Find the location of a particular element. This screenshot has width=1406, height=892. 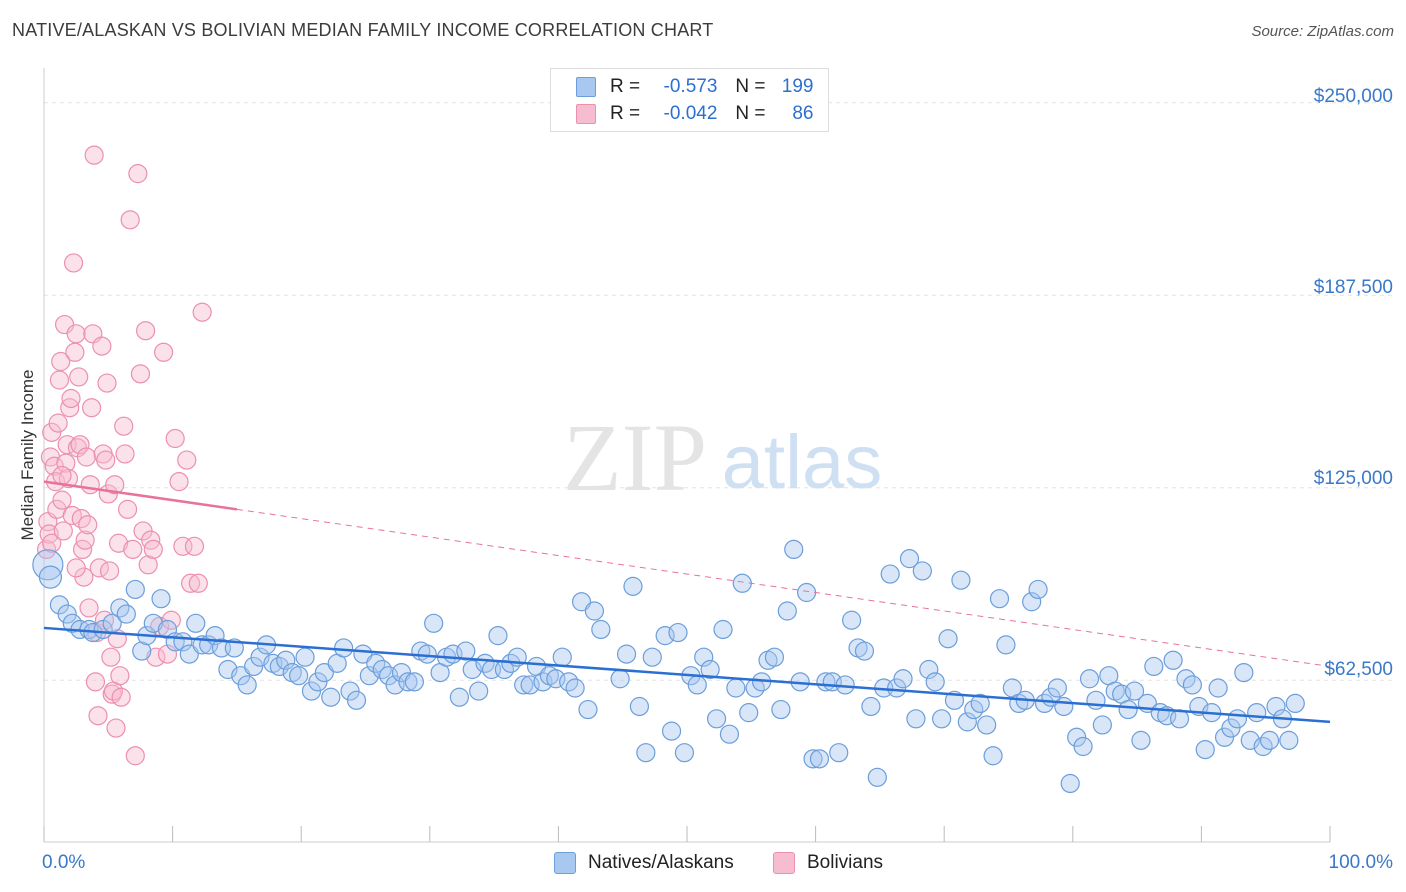

x-tick-label: 100.0% is located at coordinates (1360, 862).